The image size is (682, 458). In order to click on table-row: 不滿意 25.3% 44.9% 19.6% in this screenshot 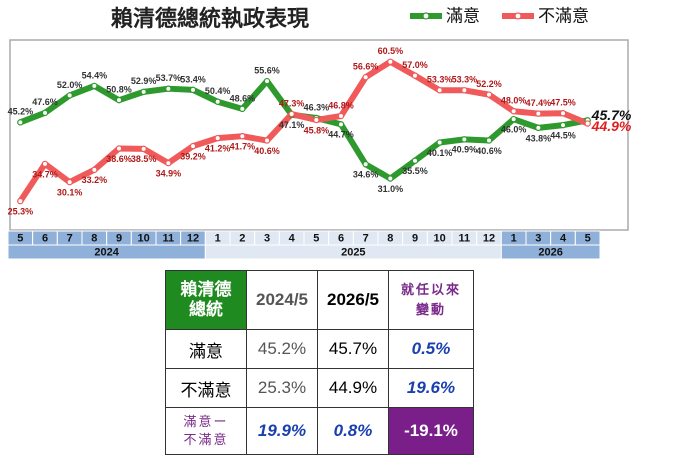, I will do `click(319, 388)`.